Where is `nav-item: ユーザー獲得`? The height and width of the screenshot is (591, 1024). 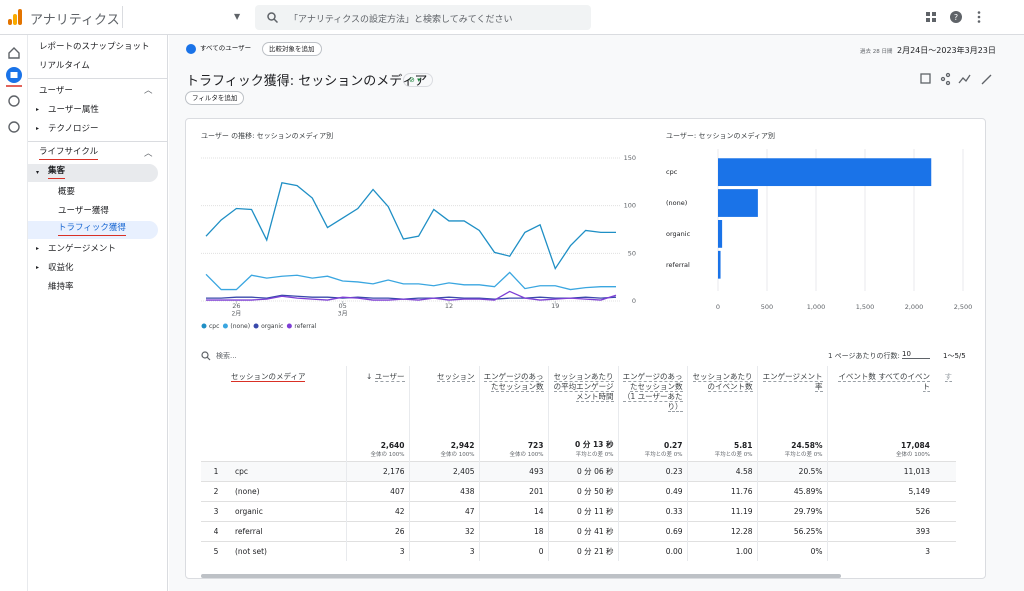
nav-item: ユーザー獲得 is located at coordinates (83, 211).